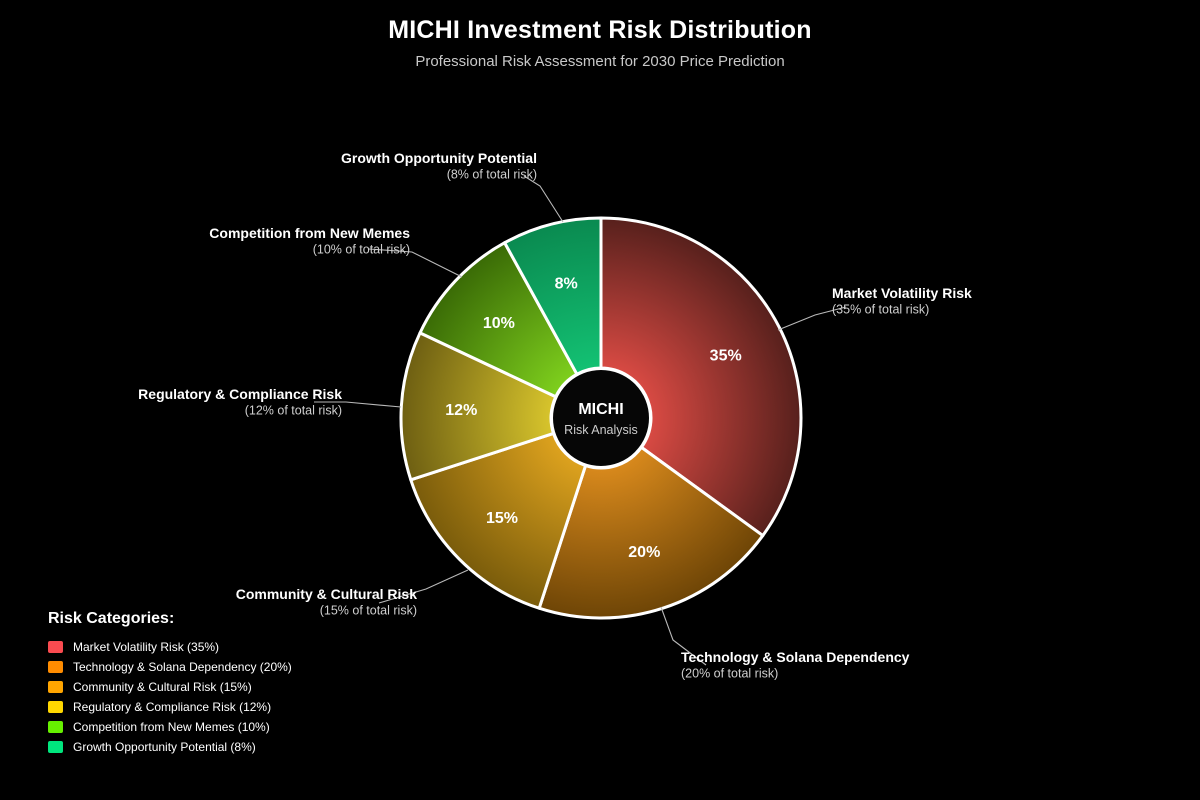  What do you see at coordinates (492, 175) in the screenshot?
I see `callout-sub-growth-opportunity-potential: (8% of total risk)` at bounding box center [492, 175].